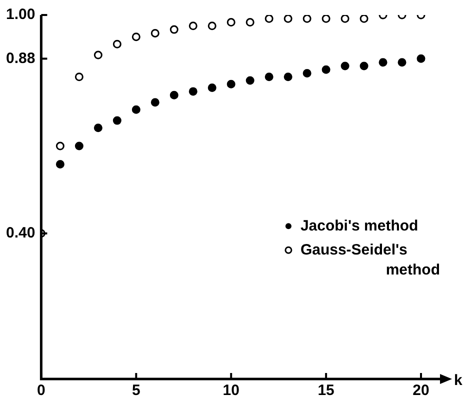 The height and width of the screenshot is (403, 468). What do you see at coordinates (370, 259) in the screenshot?
I see `legend-label: Gauss-Seidel's method` at bounding box center [370, 259].